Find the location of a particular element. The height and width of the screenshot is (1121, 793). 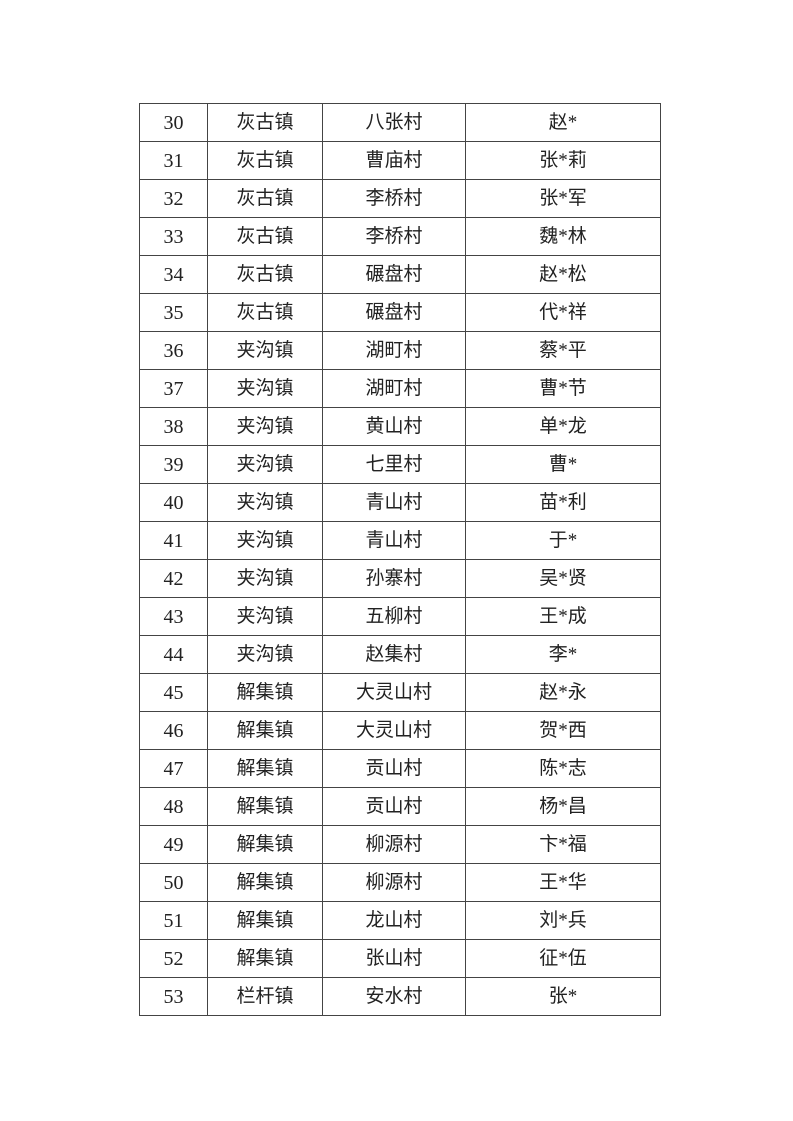

row-number-cell: 43 is located at coordinates (173, 616).